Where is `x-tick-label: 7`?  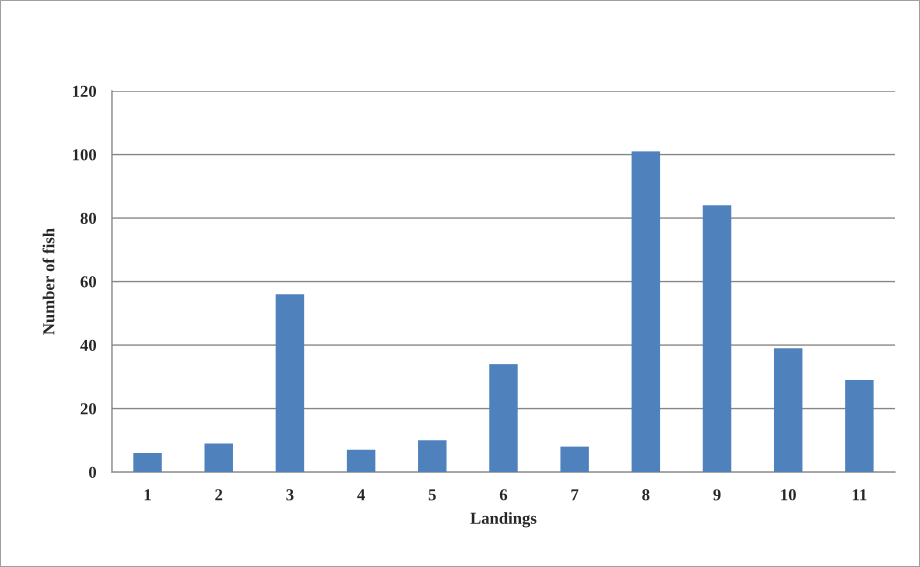 x-tick-label: 7 is located at coordinates (574, 494).